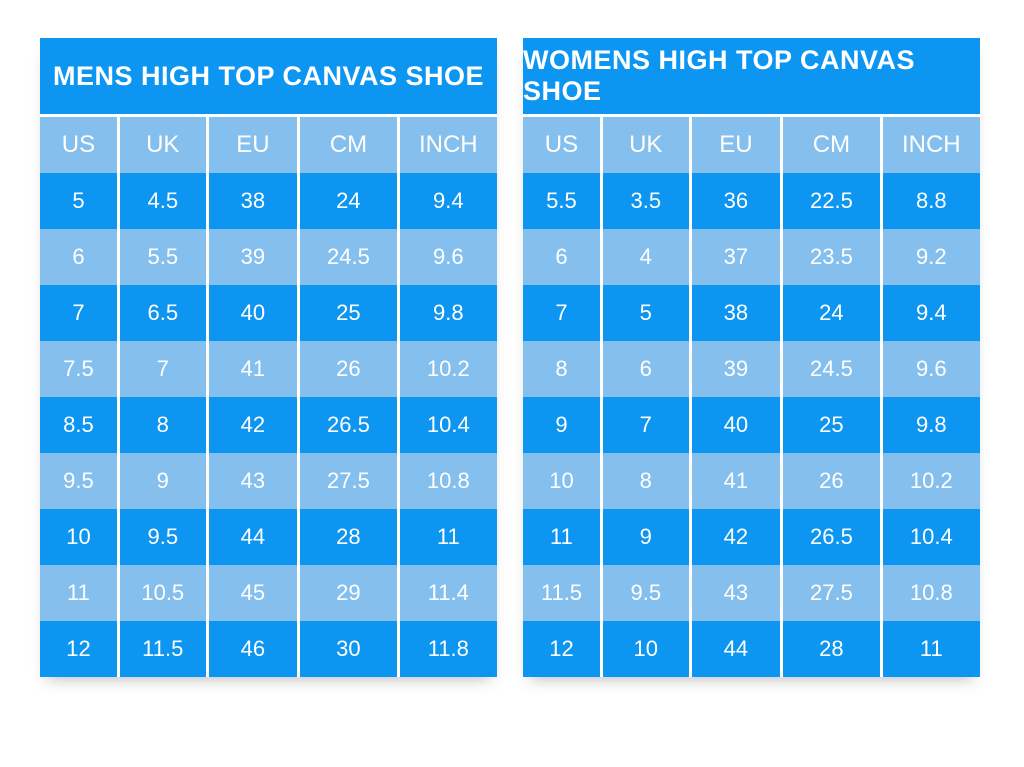  What do you see at coordinates (645, 257) in the screenshot?
I see `size-cell: 4` at bounding box center [645, 257].